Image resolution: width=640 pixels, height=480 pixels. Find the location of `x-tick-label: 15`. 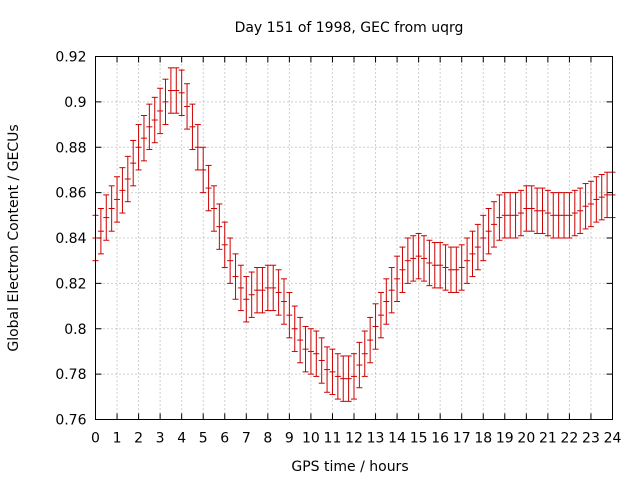

x-tick-label: 15 is located at coordinates (419, 439).